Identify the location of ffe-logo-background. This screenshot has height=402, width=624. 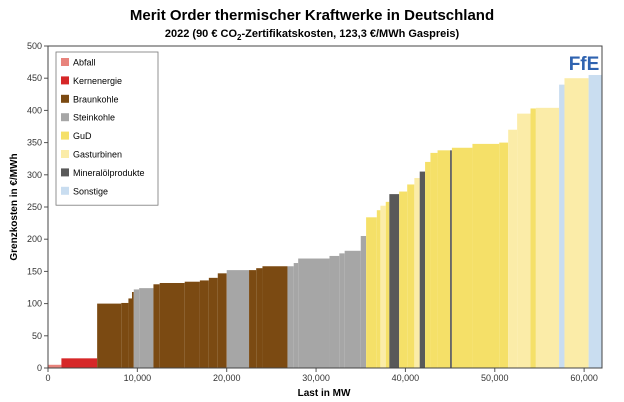
(584, 62).